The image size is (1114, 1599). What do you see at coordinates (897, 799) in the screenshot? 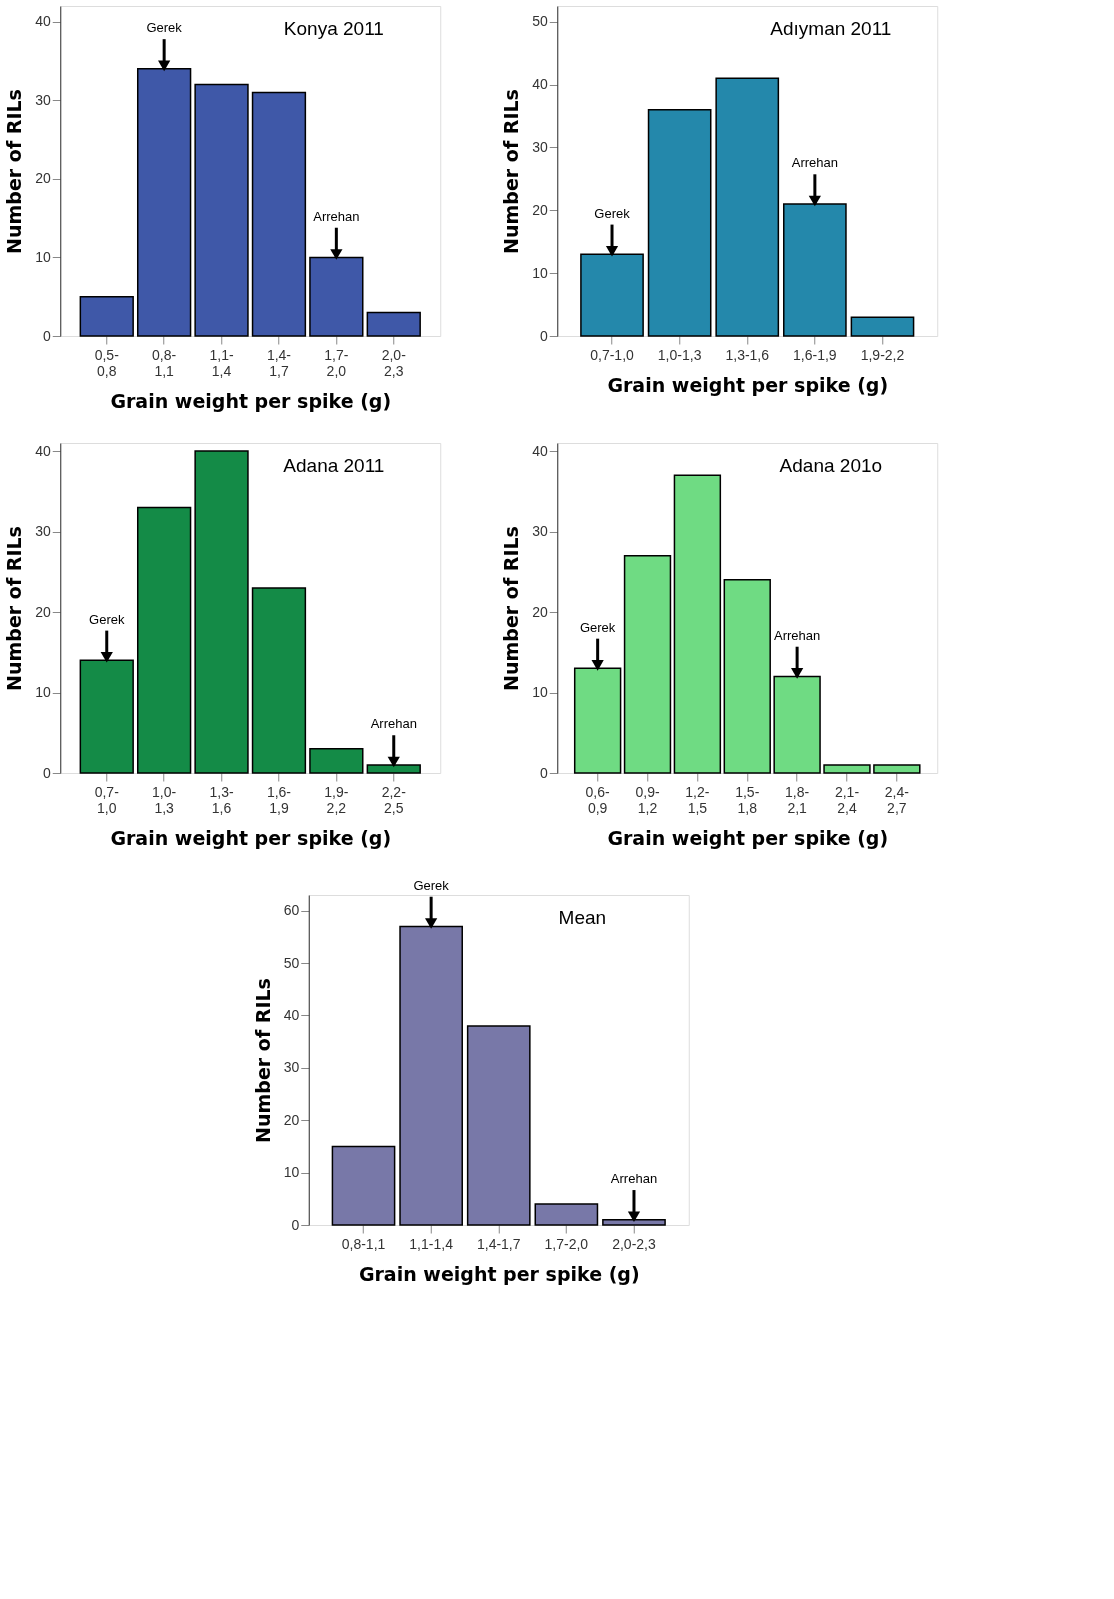
I see `x-tick-label: 2,4-2,7` at bounding box center [897, 799].